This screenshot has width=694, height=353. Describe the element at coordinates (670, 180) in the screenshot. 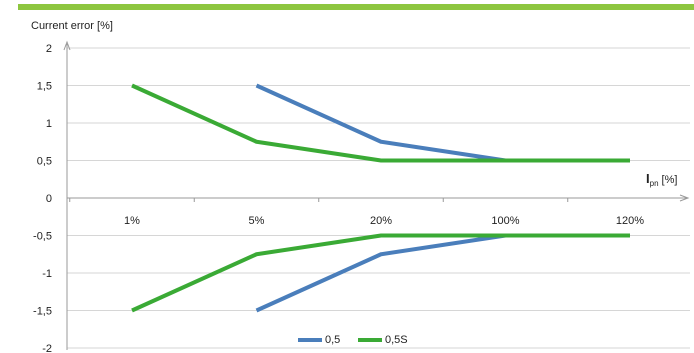

I see `x-axis-unit: [%]` at that location.